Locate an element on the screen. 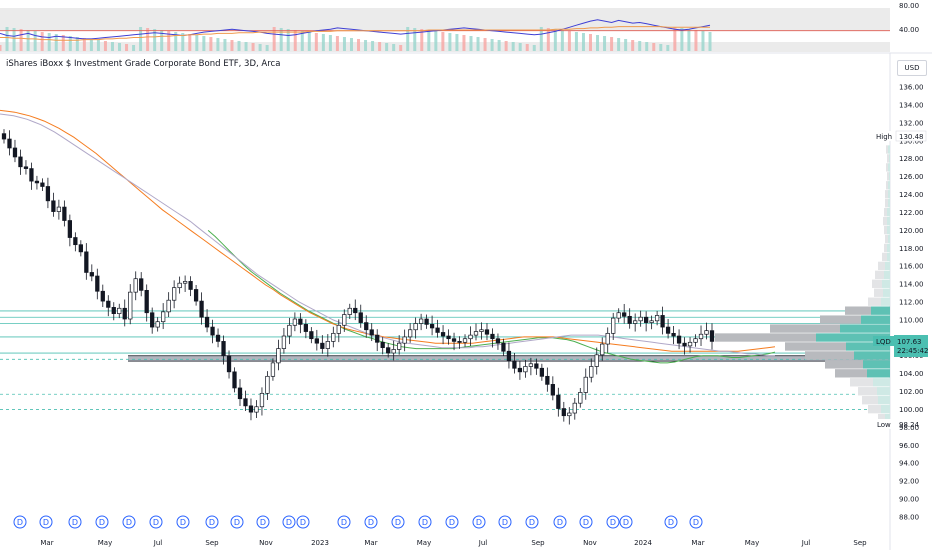 Image resolution: width=932 pixels, height=550 pixels. high-value-box is located at coordinates (911, 136).